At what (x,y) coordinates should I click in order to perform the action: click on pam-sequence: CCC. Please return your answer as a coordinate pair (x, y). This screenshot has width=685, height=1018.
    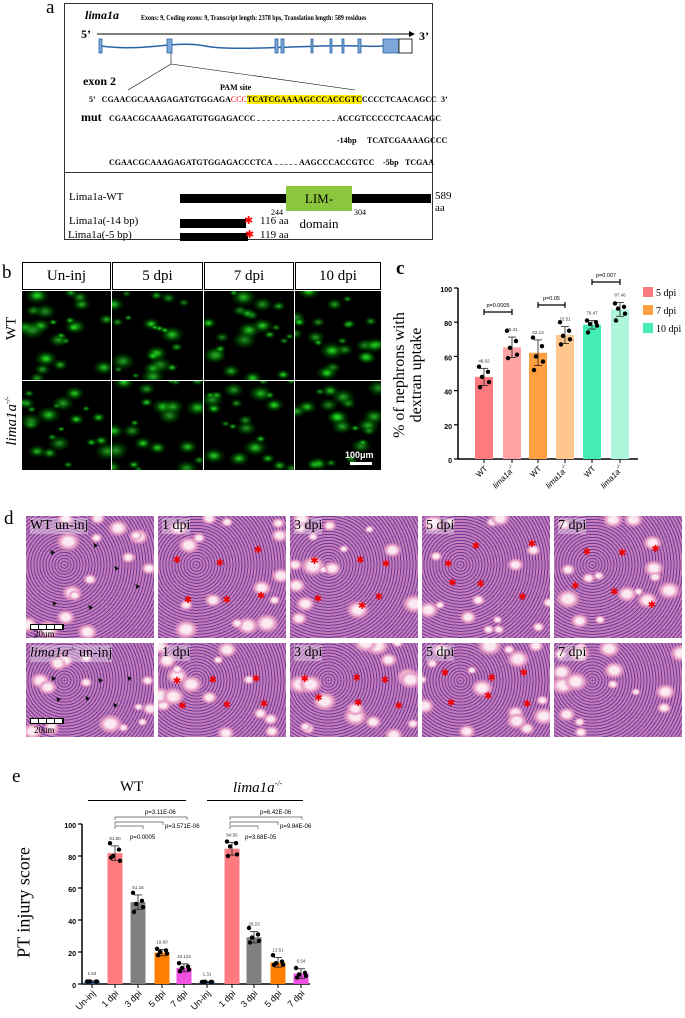
    Looking at the image, I should click on (238, 99).